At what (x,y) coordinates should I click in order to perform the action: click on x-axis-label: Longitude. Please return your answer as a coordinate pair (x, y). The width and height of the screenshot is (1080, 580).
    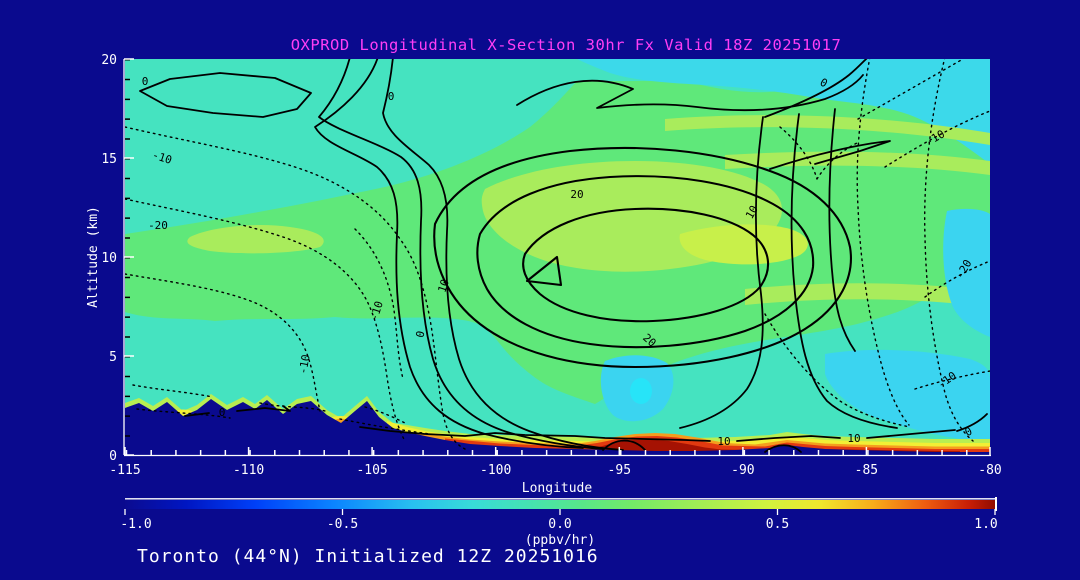
    Looking at the image, I should click on (557, 488).